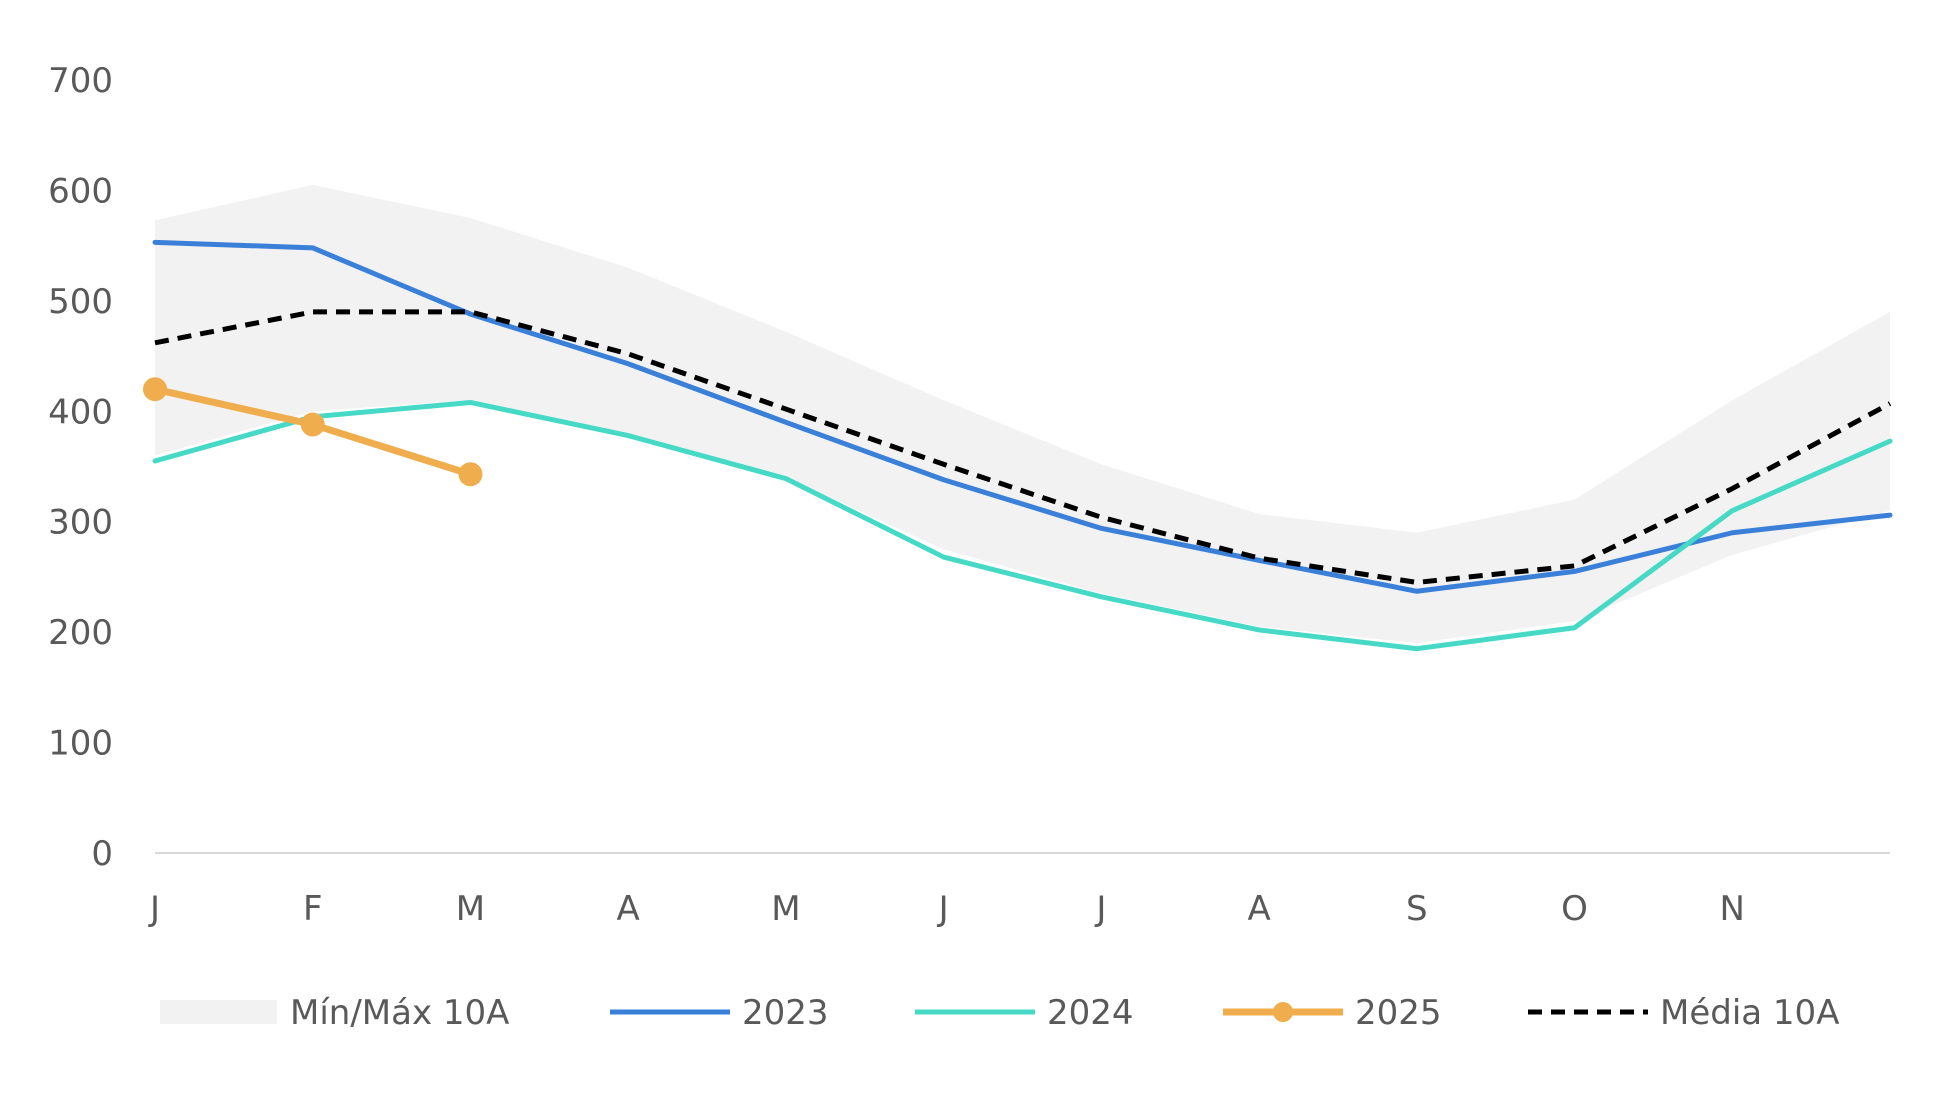  Describe the element at coordinates (1732, 909) in the screenshot. I see `x-tick-label: N` at that location.